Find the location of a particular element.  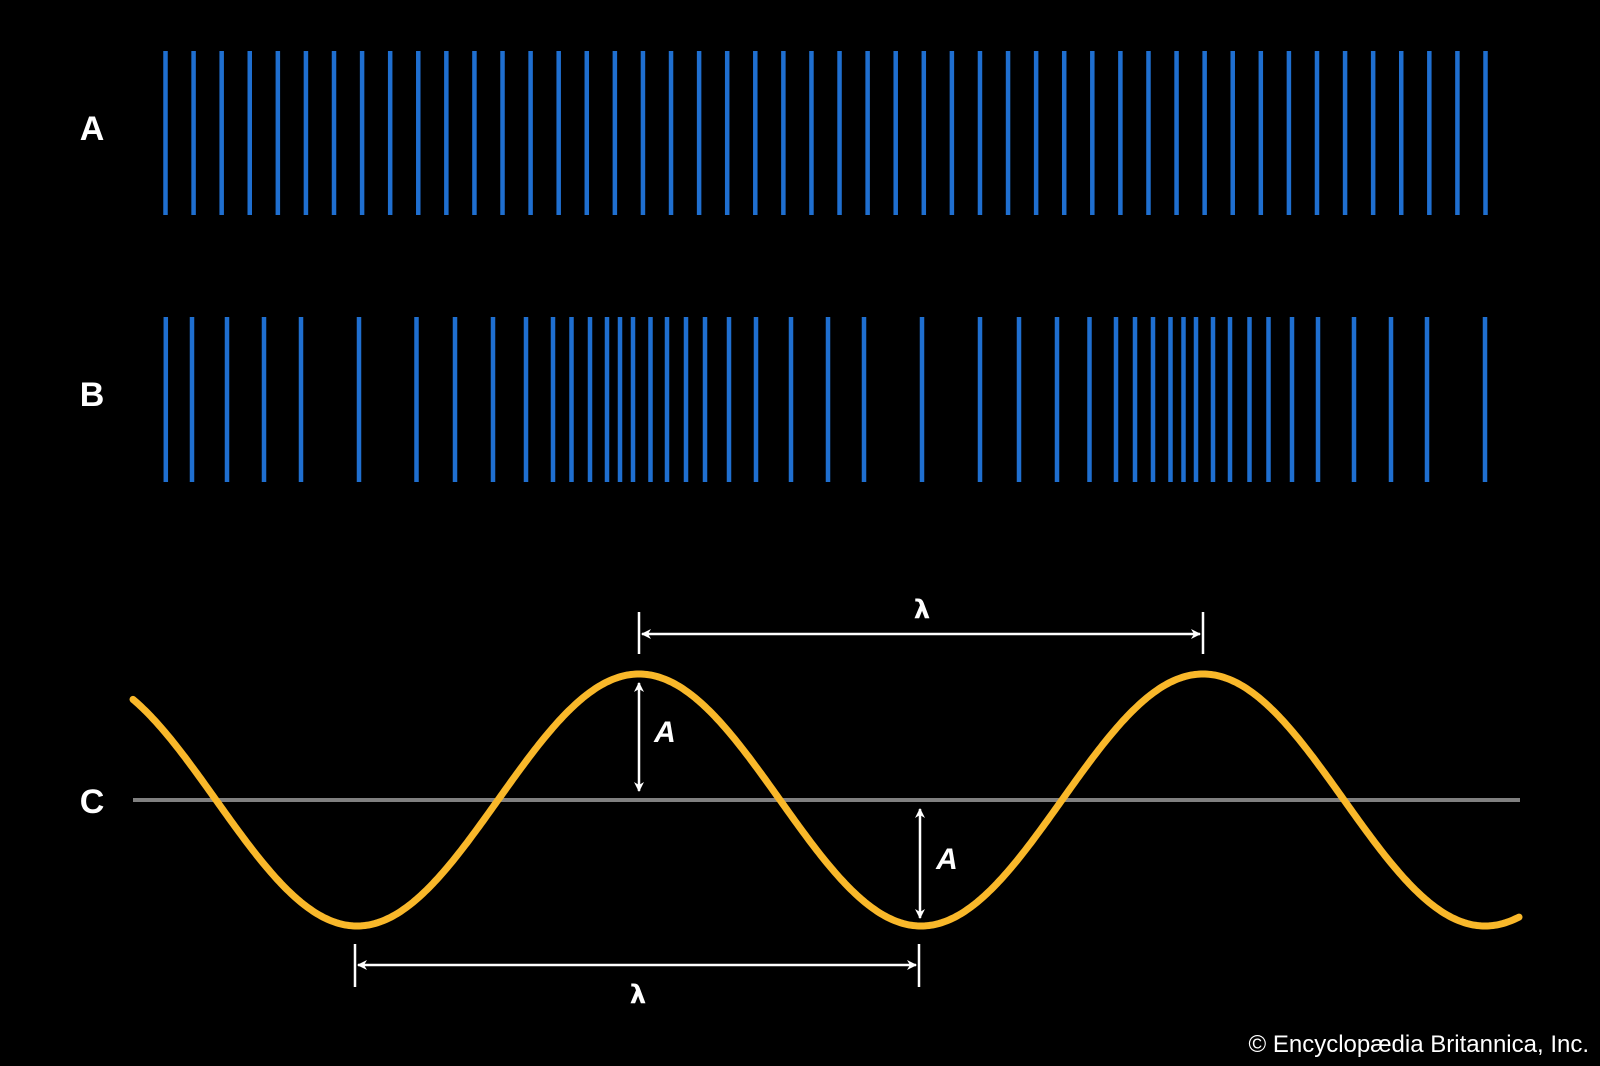

amplitude-label-trough: A is located at coordinates (946, 859).